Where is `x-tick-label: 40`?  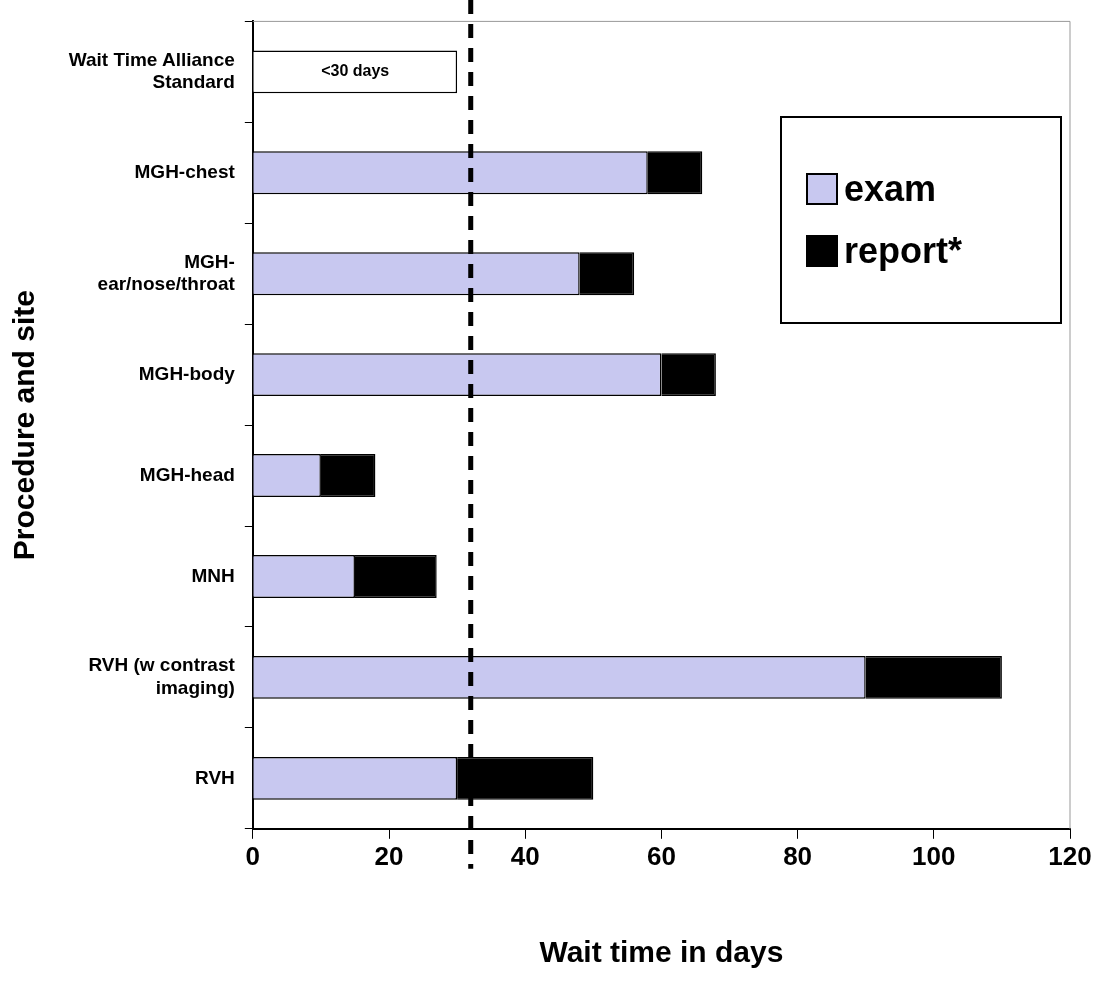 x-tick-label: 40 is located at coordinates (525, 855).